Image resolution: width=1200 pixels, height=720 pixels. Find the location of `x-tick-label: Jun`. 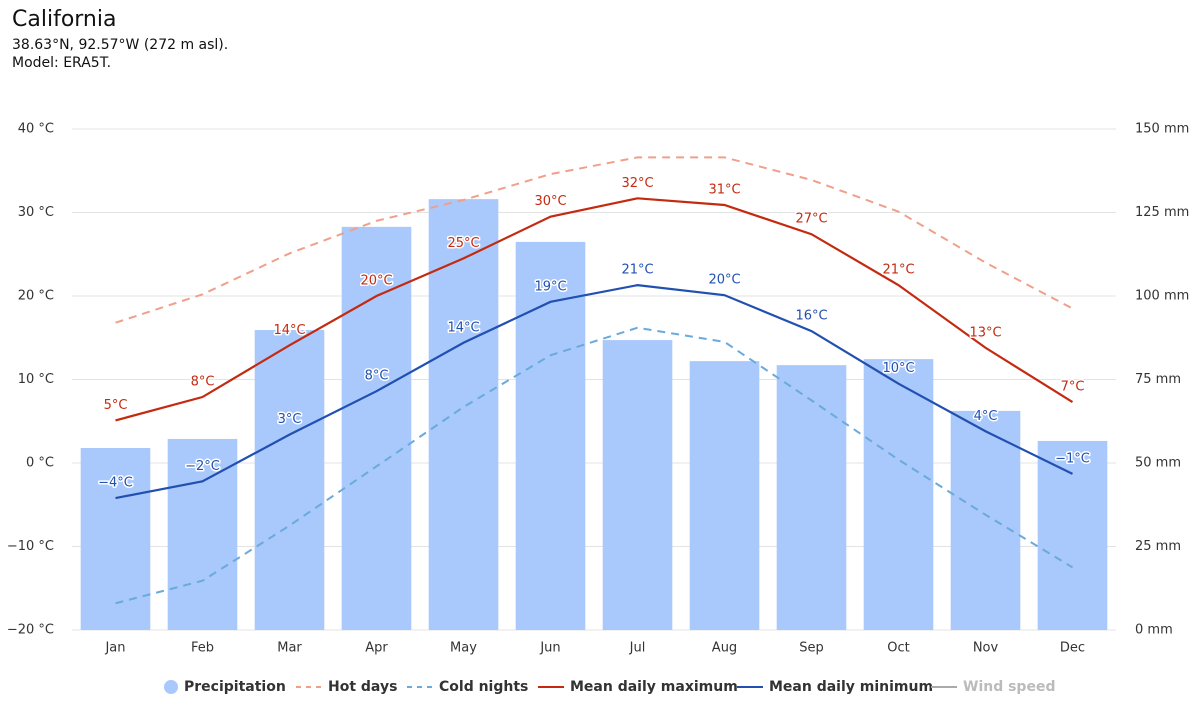

x-tick-label: Jun is located at coordinates (549, 648).